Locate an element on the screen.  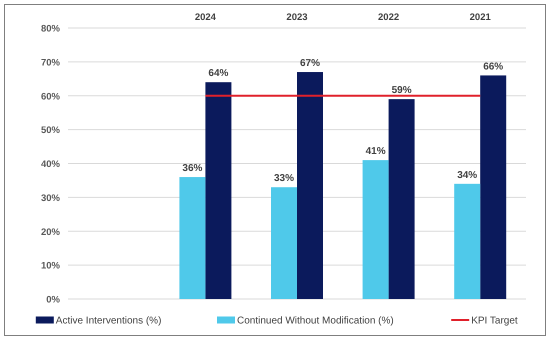
y-tick-label: 40% is located at coordinates (50, 164).